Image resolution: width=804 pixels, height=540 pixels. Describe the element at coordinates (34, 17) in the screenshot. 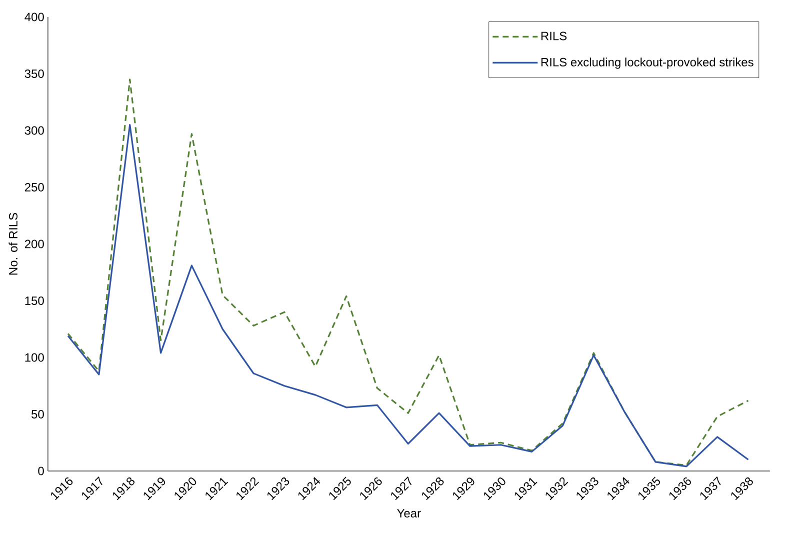

I see `y-tick-label: 400` at that location.